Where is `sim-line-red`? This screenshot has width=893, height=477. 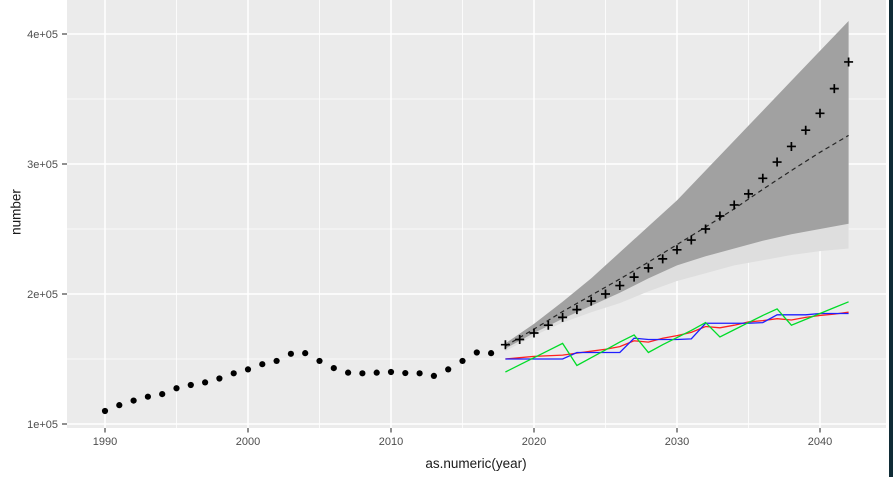 sim-line-red is located at coordinates (677, 335).